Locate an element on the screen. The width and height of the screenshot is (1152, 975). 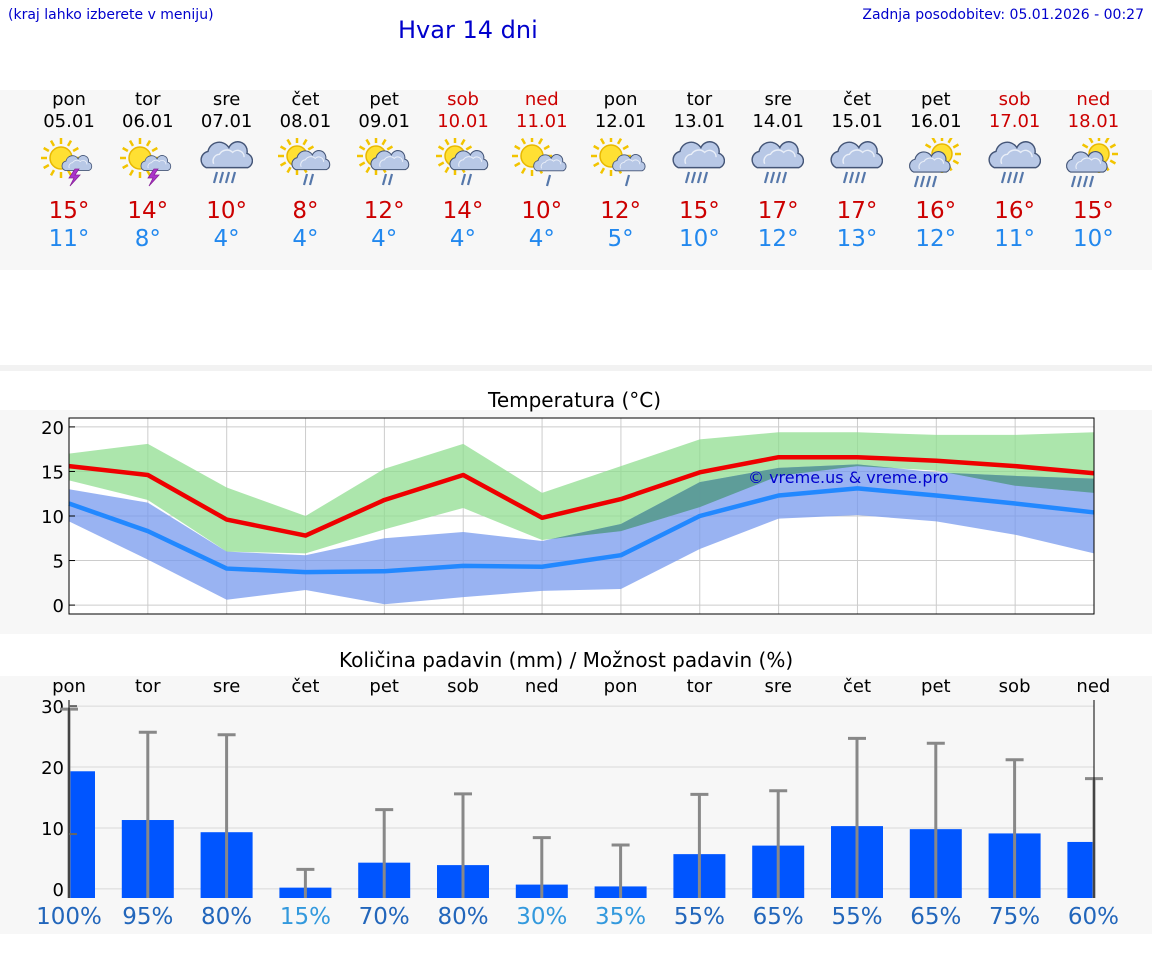
y-tick-label: 20 is located at coordinates (52, 428).